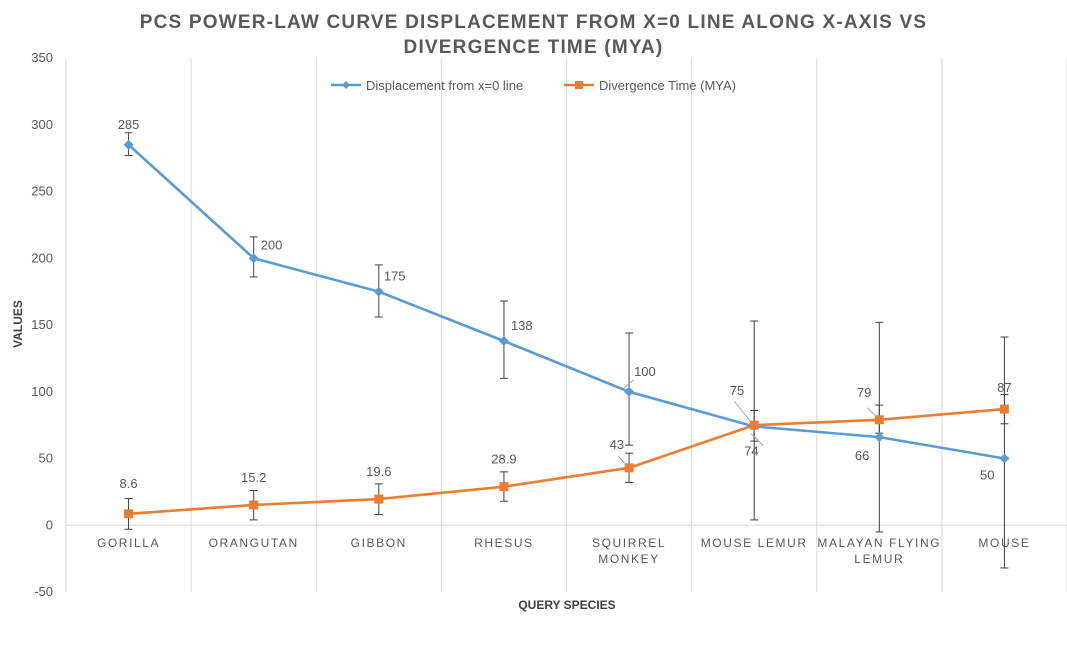  Describe the element at coordinates (864, 392) in the screenshot. I see `data-label: 79` at that location.